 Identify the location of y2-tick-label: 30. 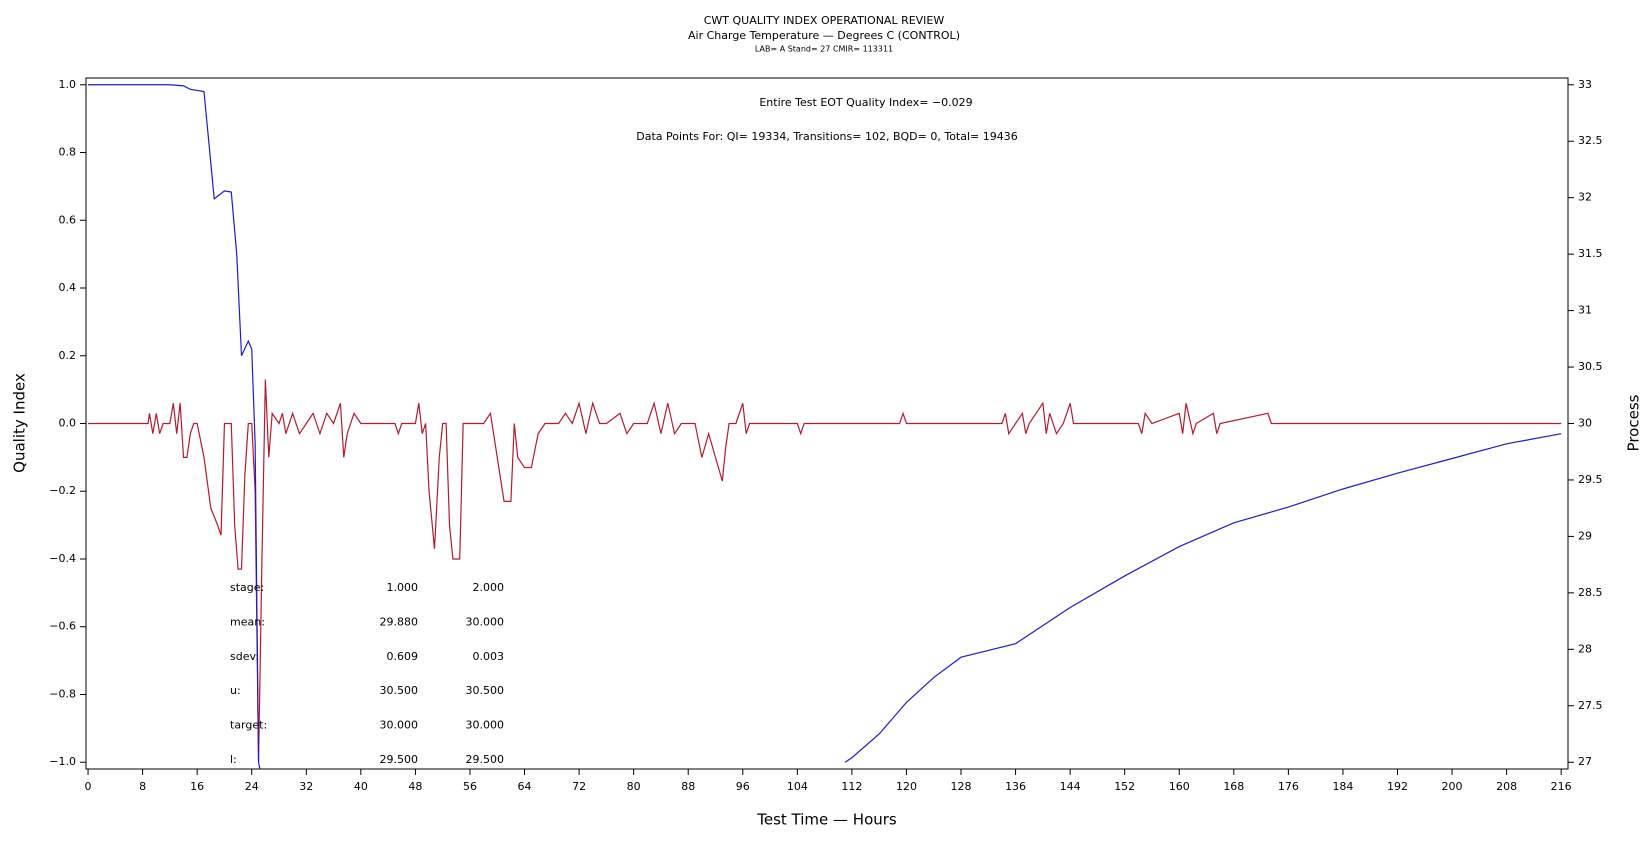
(1585, 423).